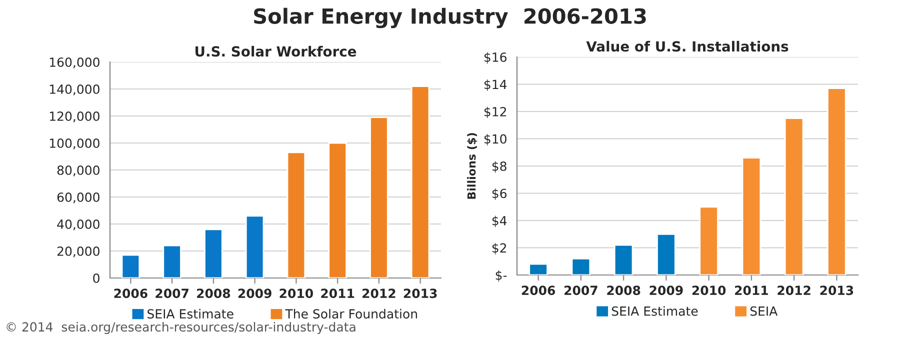 Image resolution: width=900 pixels, height=340 pixels. What do you see at coordinates (499, 248) in the screenshot?
I see `y-tick-label: $2` at bounding box center [499, 248].